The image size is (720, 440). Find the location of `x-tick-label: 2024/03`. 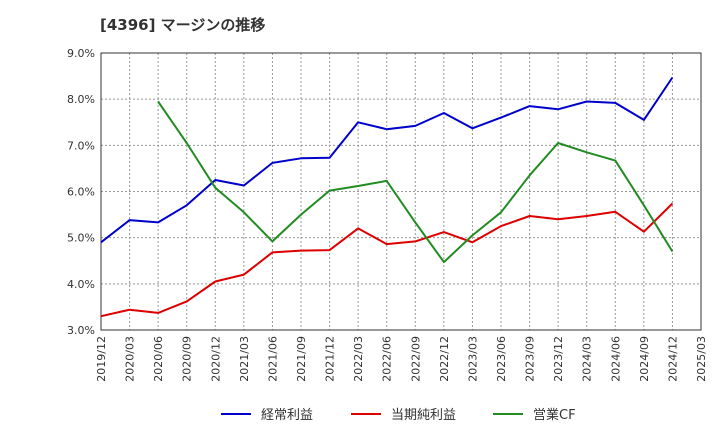

x-tick-label: 2024/03 is located at coordinates (587, 359).